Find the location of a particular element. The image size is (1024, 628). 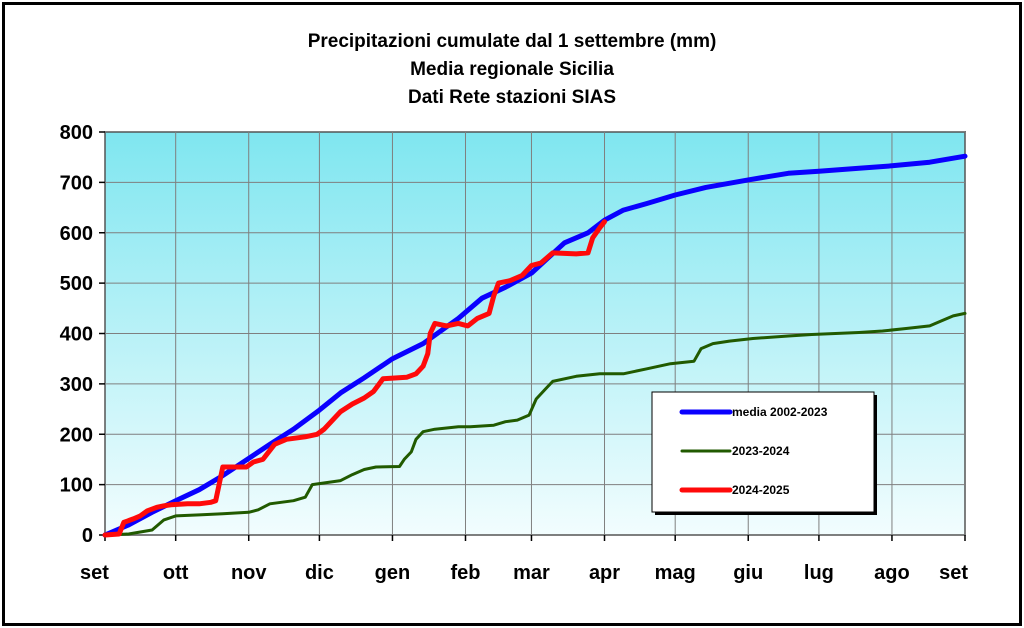

x-tick-label: mar is located at coordinates (531, 573).